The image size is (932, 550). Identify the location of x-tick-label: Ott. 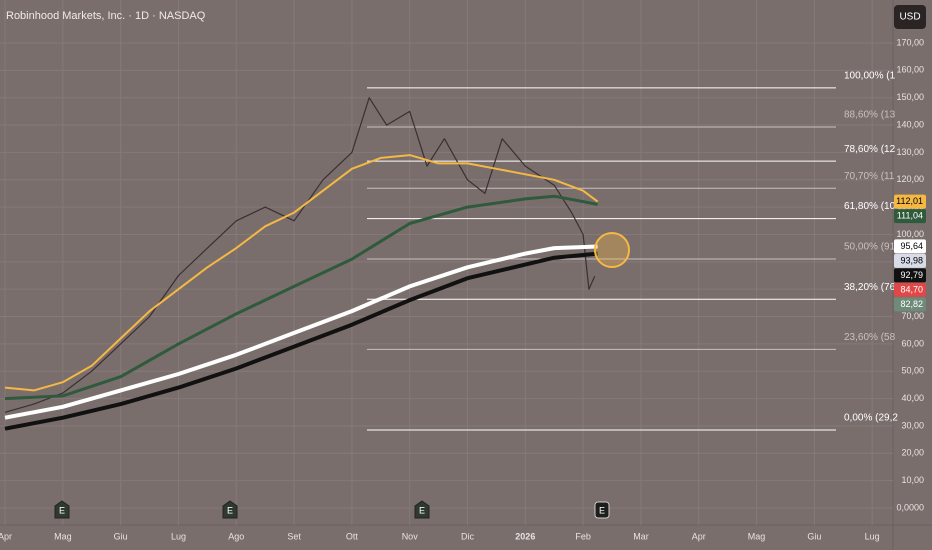
(352, 536).